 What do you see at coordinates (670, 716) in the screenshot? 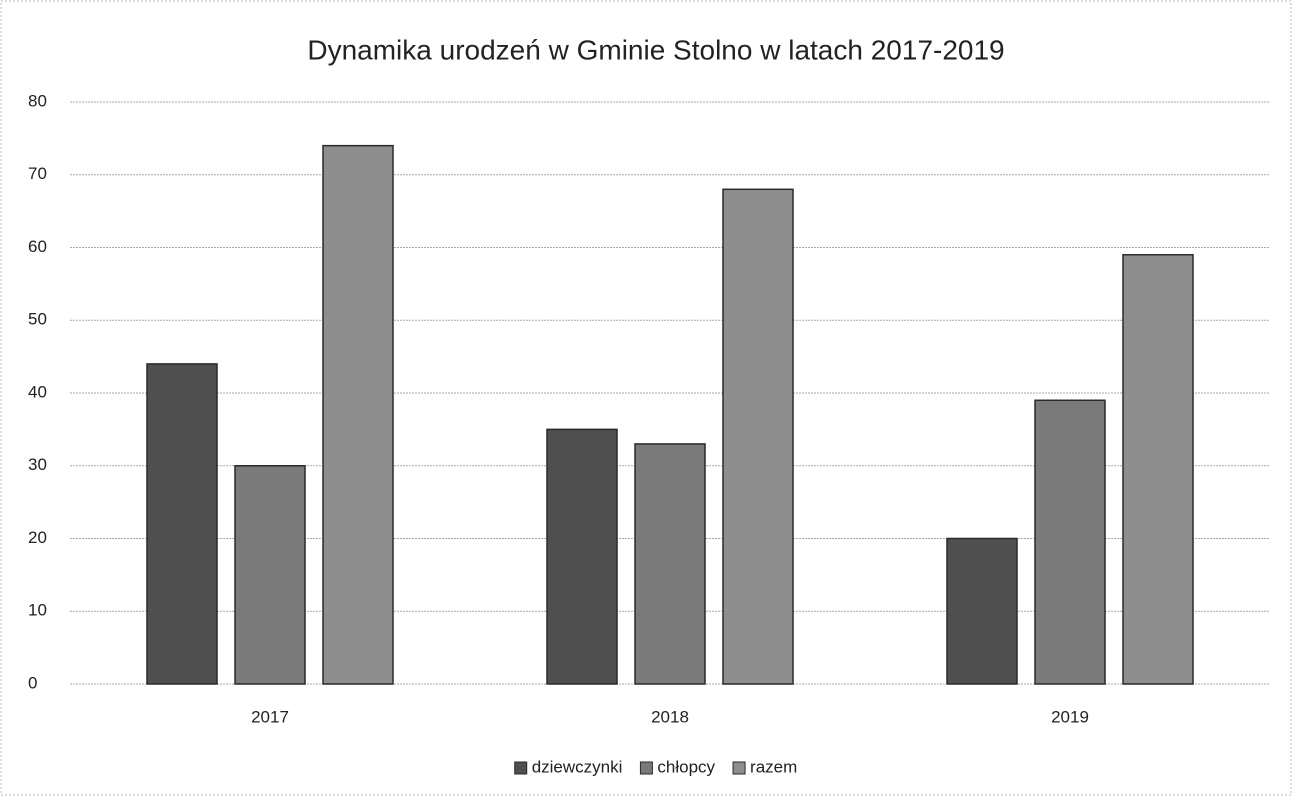
I see `x-tick-label: 2018` at bounding box center [670, 716].